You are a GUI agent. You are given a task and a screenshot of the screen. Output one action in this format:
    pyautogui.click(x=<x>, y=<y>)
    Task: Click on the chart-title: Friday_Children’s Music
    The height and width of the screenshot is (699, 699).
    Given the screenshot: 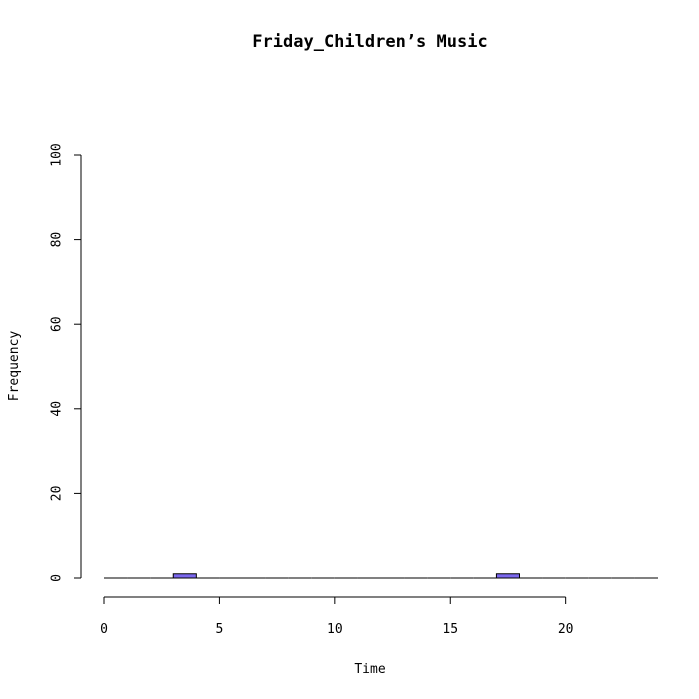 What is the action you would take?
    pyautogui.click(x=369, y=42)
    